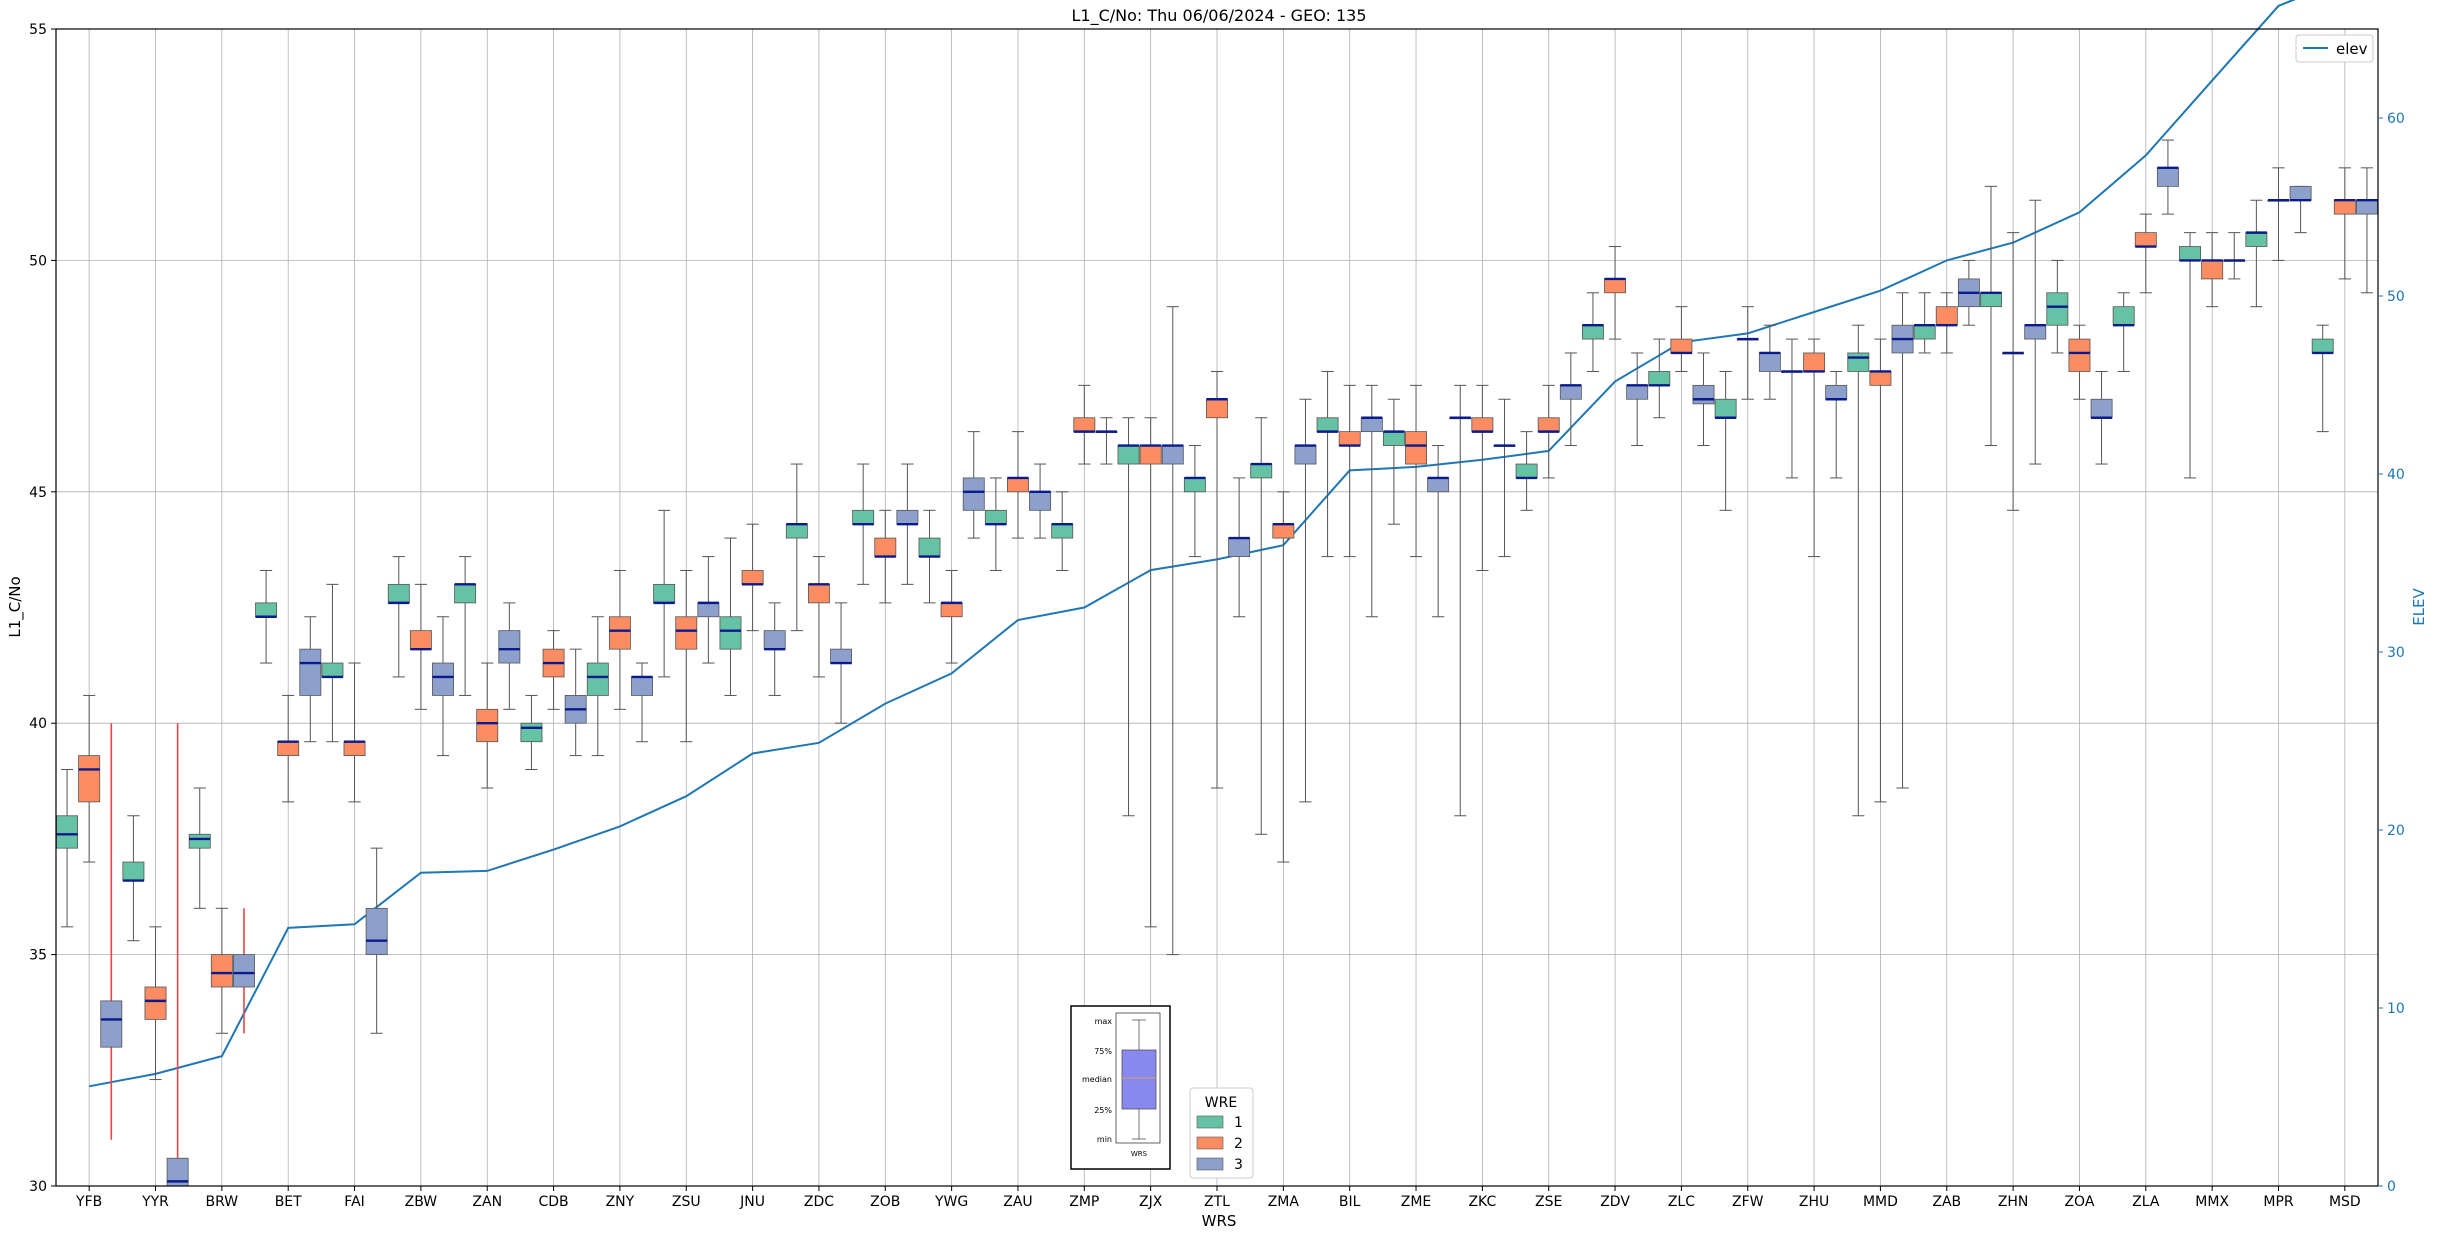 The image size is (2439, 1238). Describe the element at coordinates (1482, 1202) in the screenshot. I see `x-tick-label: ZKC` at that location.